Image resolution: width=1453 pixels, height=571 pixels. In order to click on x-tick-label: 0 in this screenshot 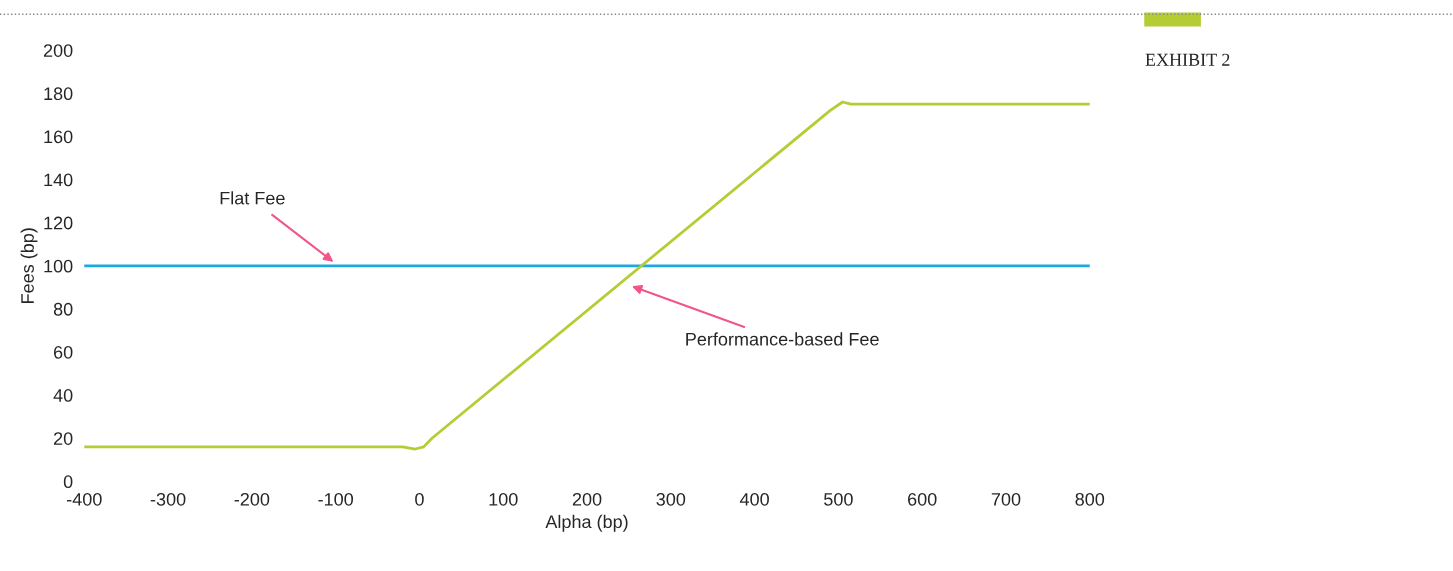, I will do `click(419, 499)`.